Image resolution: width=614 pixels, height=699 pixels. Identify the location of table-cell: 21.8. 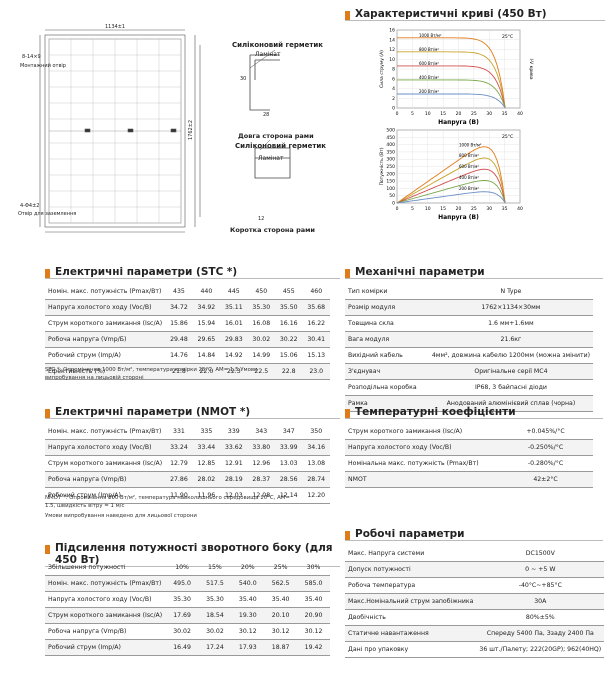
(179, 371).